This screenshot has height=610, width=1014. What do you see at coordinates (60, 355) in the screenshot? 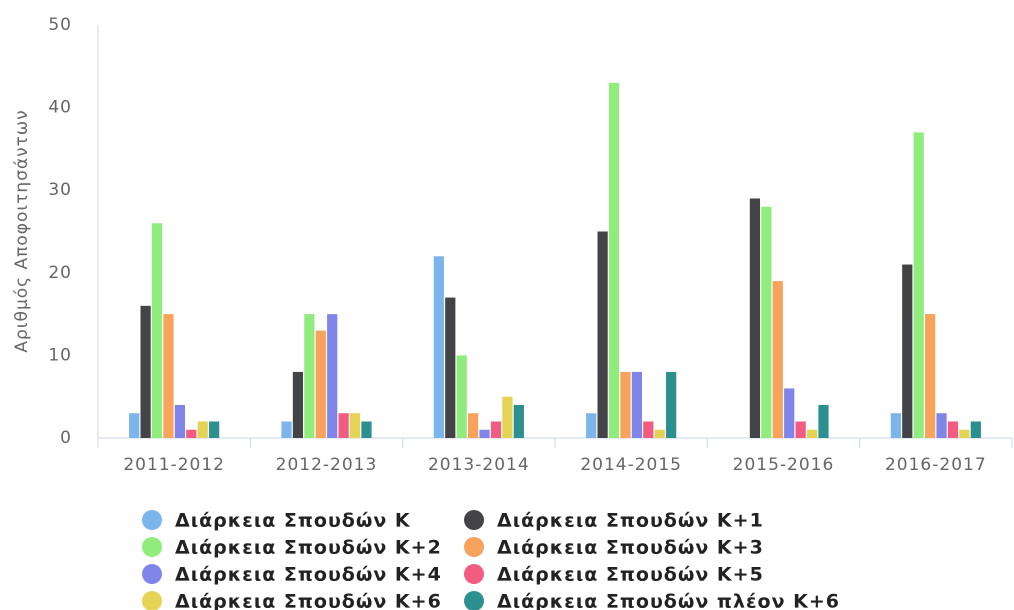
I see `y-tick-label: 10` at bounding box center [60, 355].